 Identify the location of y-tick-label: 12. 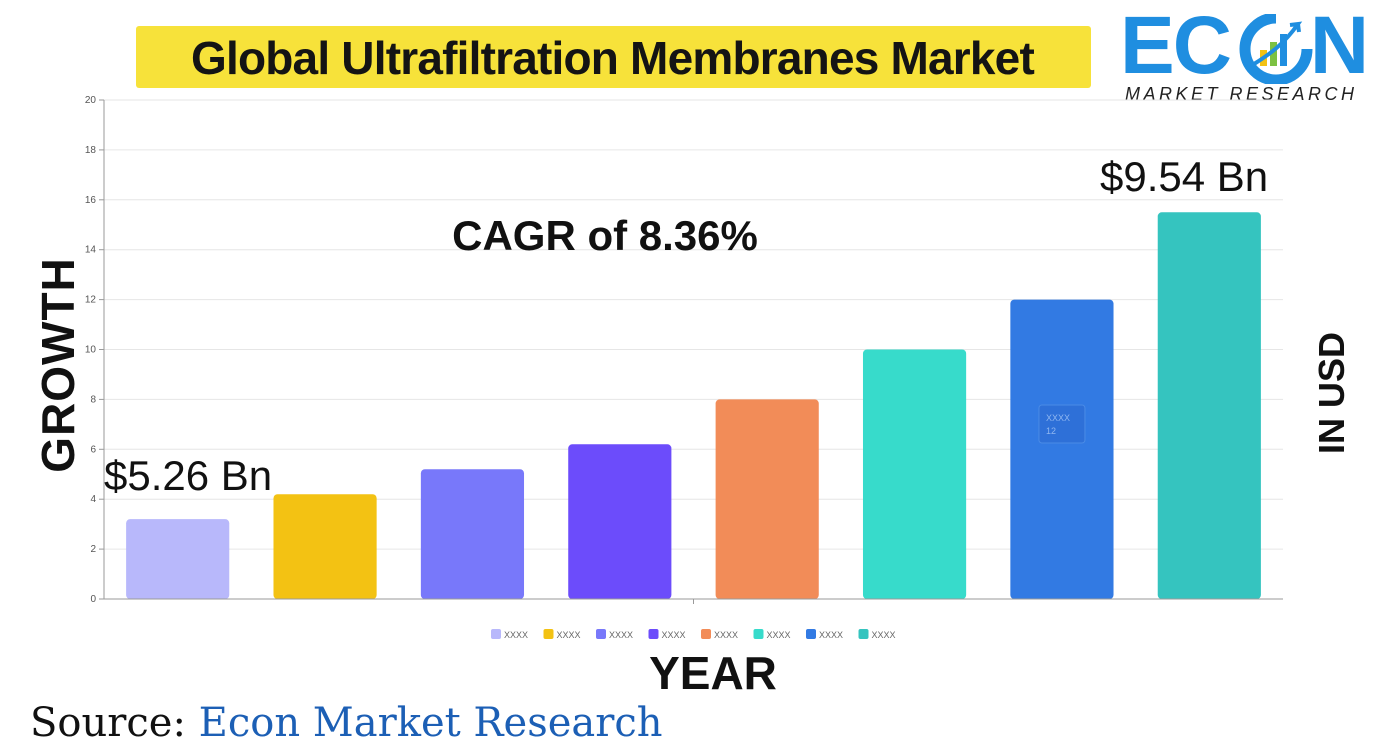
(91, 300).